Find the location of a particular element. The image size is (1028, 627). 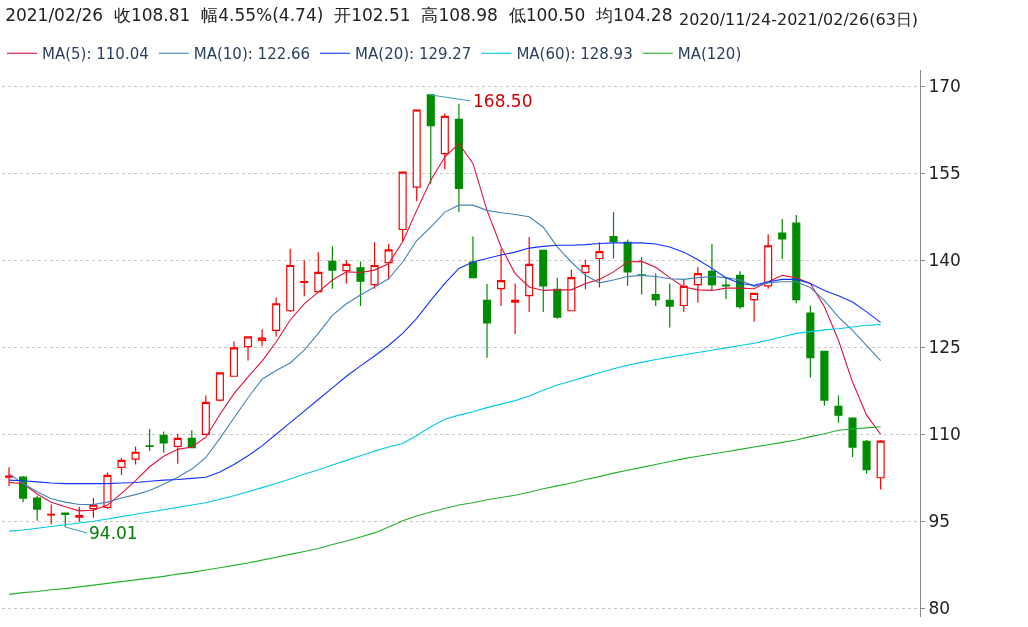

y-tick-label: 80 is located at coordinates (939, 608).